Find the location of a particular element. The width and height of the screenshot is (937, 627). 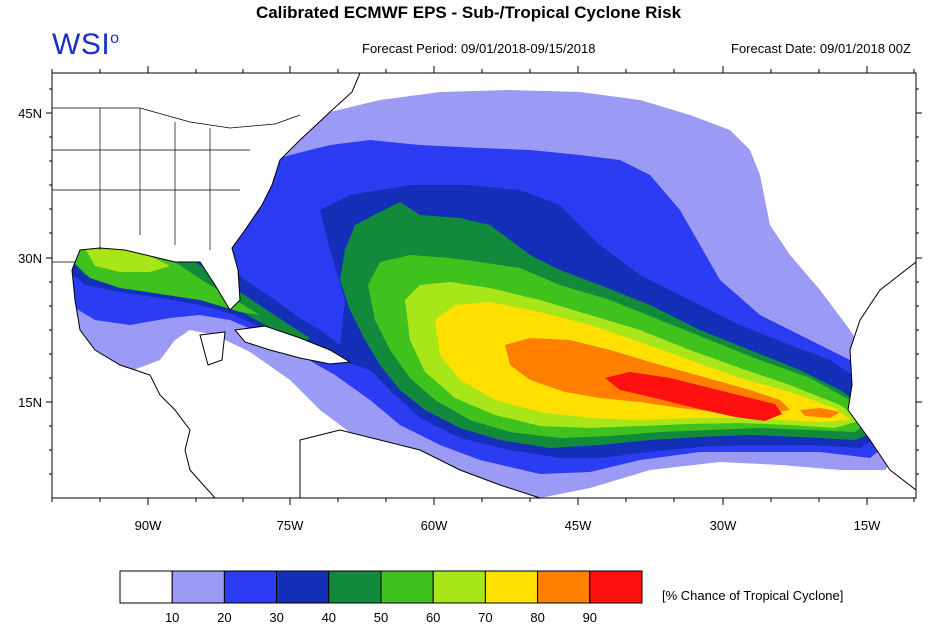

legend-colorbar is located at coordinates (381, 587).